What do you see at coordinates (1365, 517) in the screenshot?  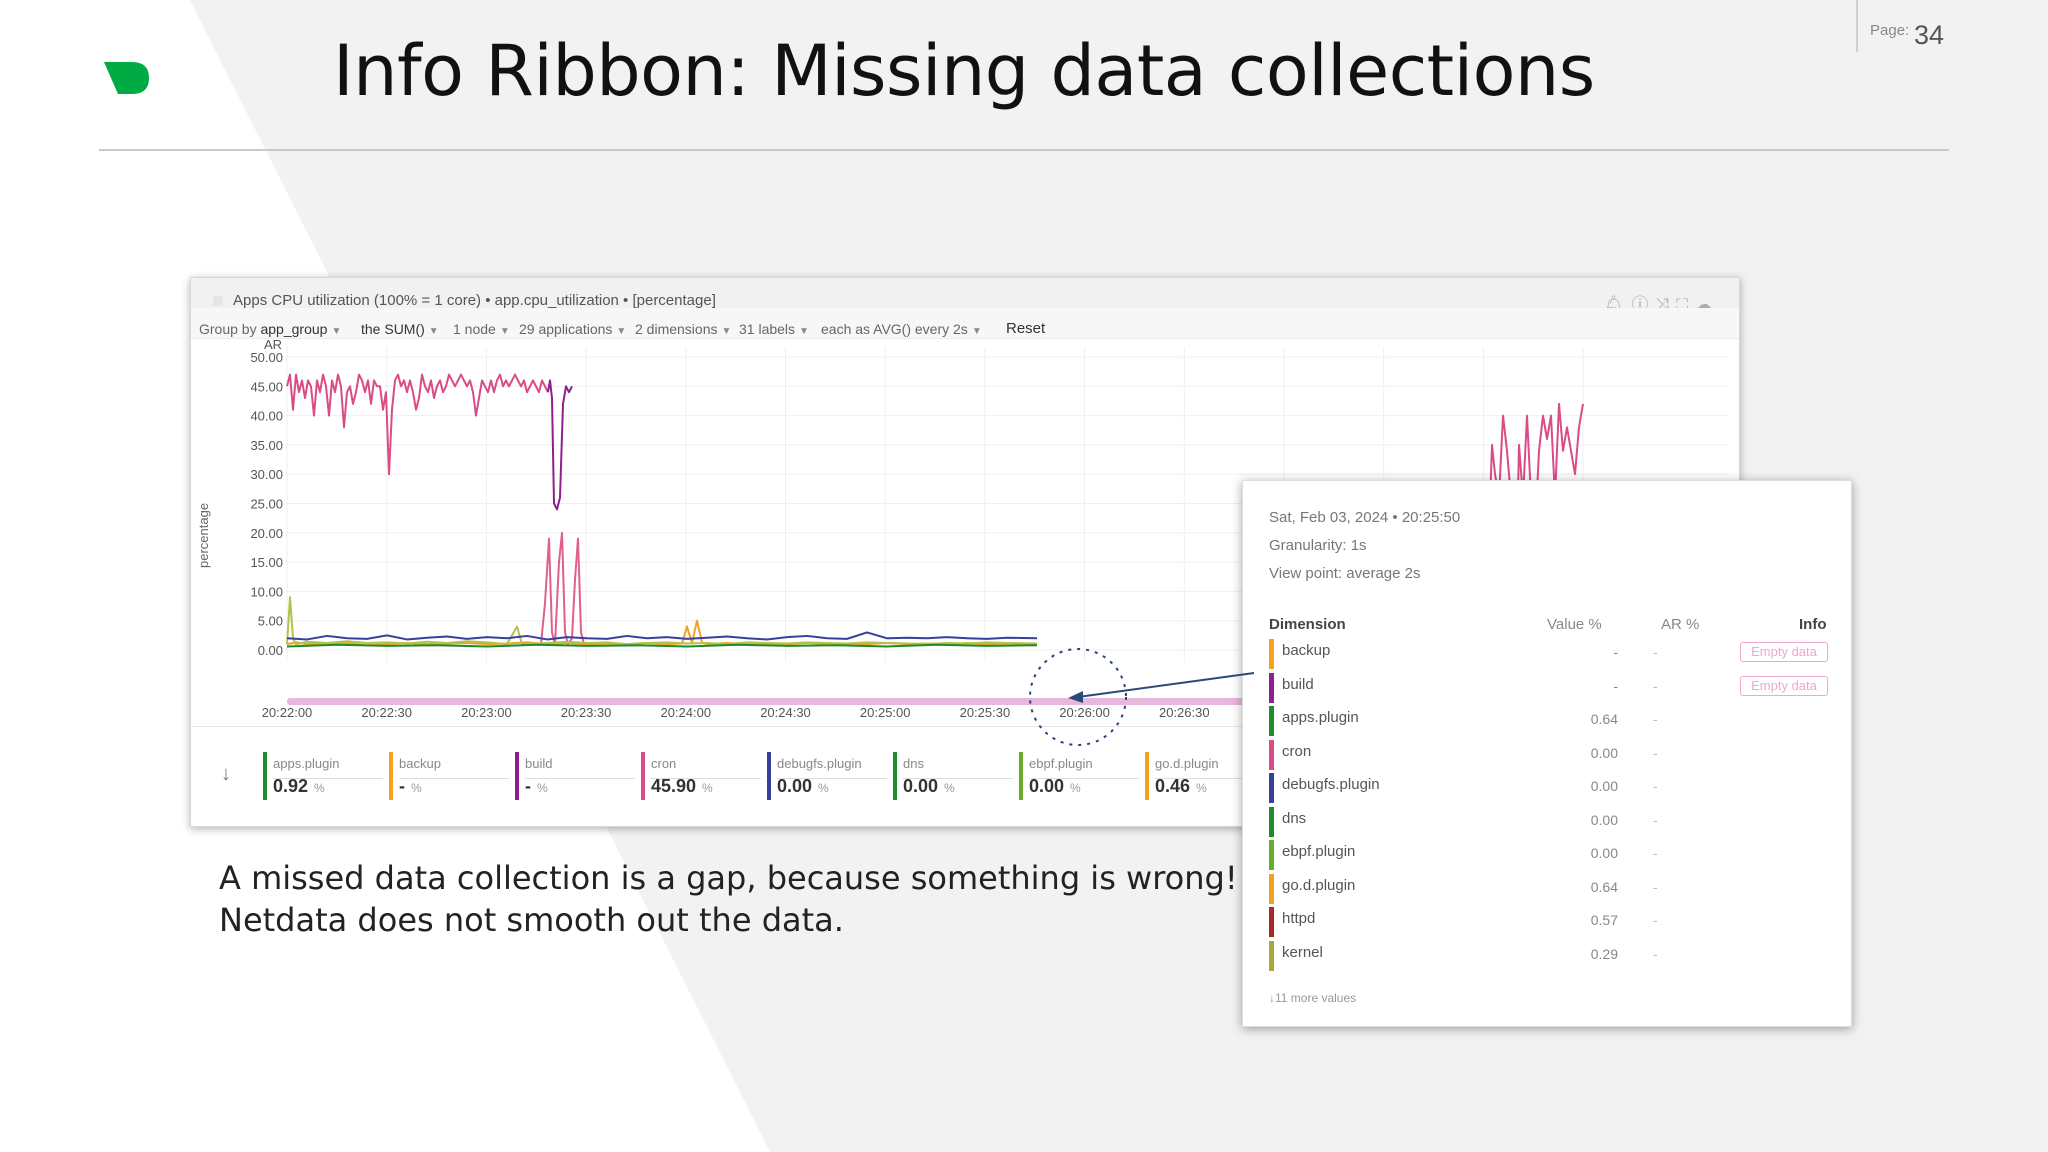 I see `tooltip-datetime: Sat, Feb 03, 2024 • 20:25:50` at bounding box center [1365, 517].